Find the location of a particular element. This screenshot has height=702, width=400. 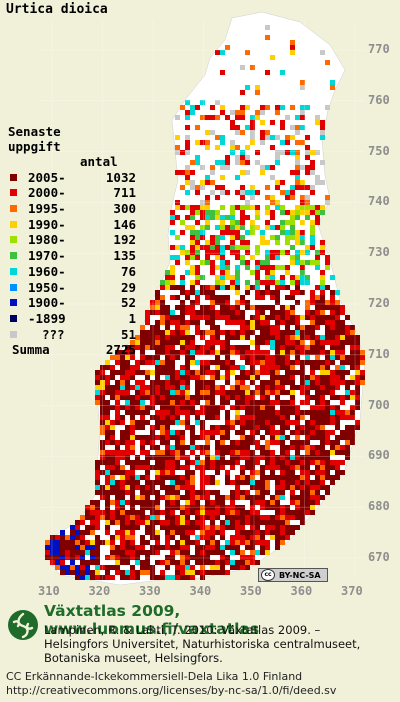

legend-heading-line1: Senaste is located at coordinates (34, 131).